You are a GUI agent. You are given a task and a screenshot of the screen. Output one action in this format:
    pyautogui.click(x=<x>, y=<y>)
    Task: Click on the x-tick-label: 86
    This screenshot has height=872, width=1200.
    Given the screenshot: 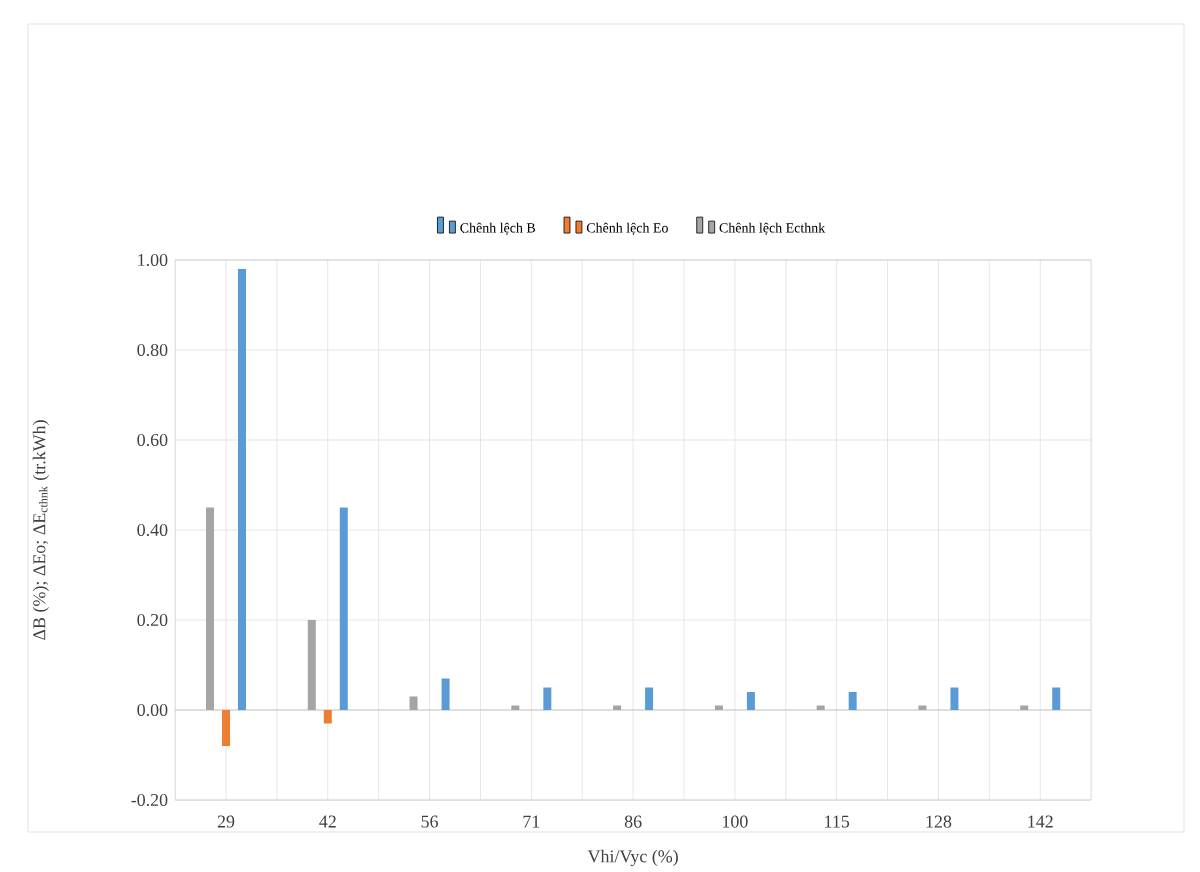 What is the action you would take?
    pyautogui.click(x=633, y=821)
    